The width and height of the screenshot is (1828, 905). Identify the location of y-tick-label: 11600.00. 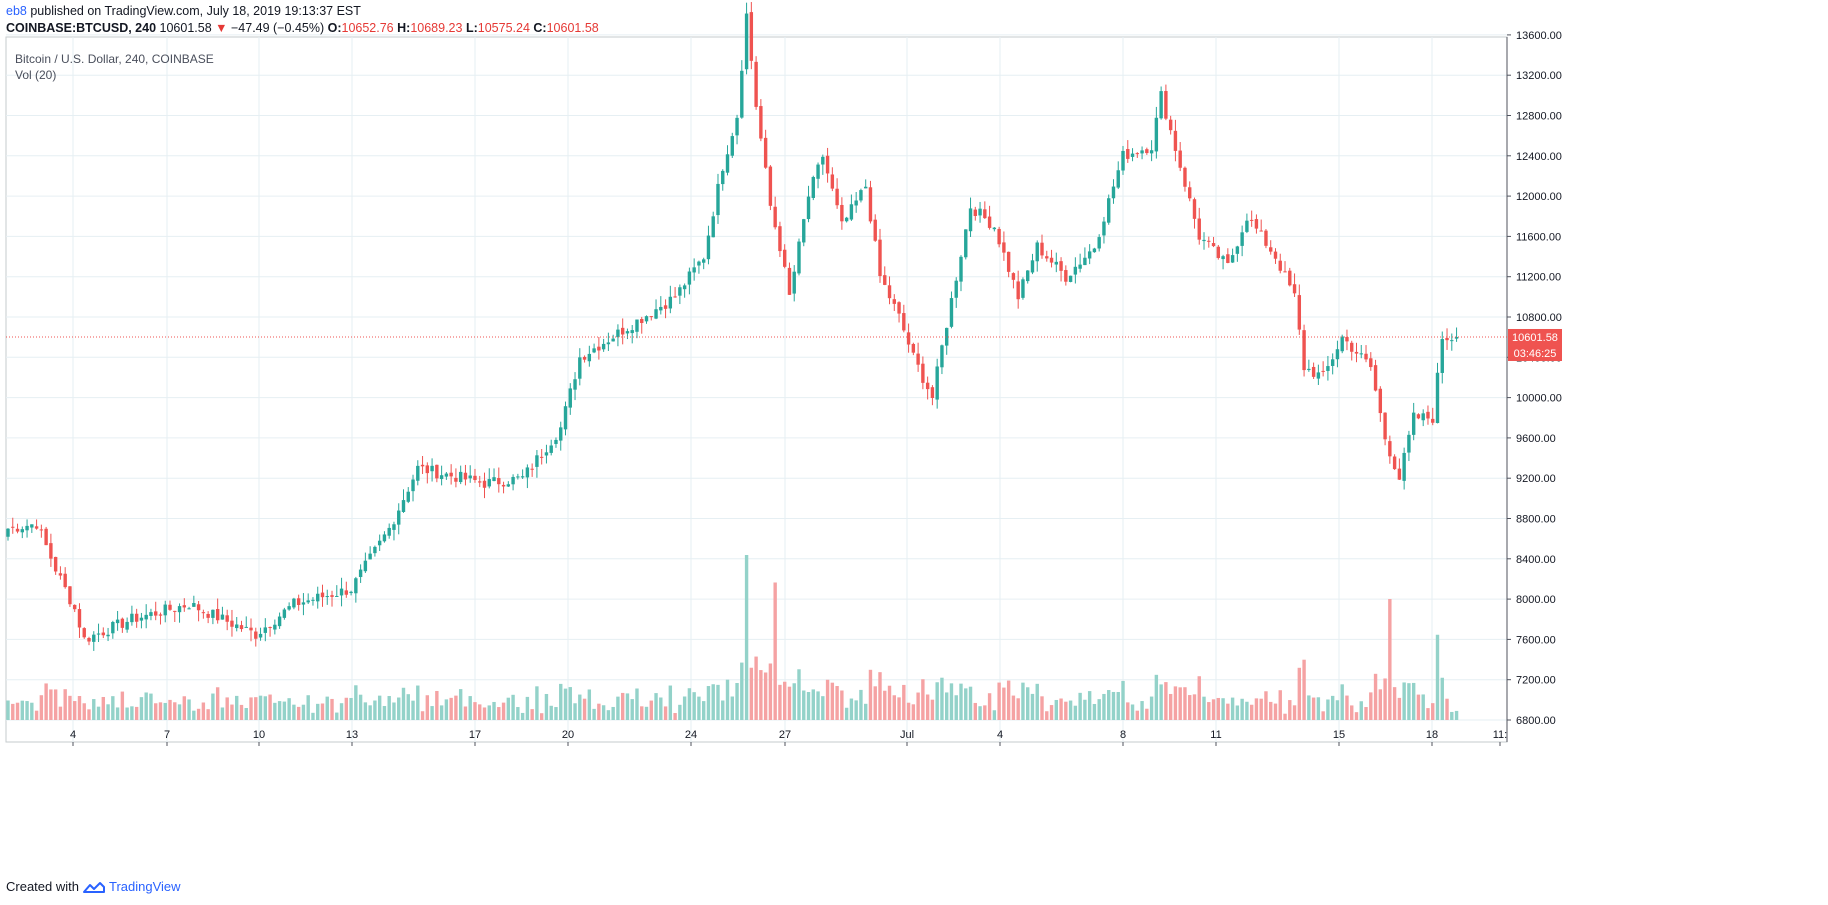
(1538, 237).